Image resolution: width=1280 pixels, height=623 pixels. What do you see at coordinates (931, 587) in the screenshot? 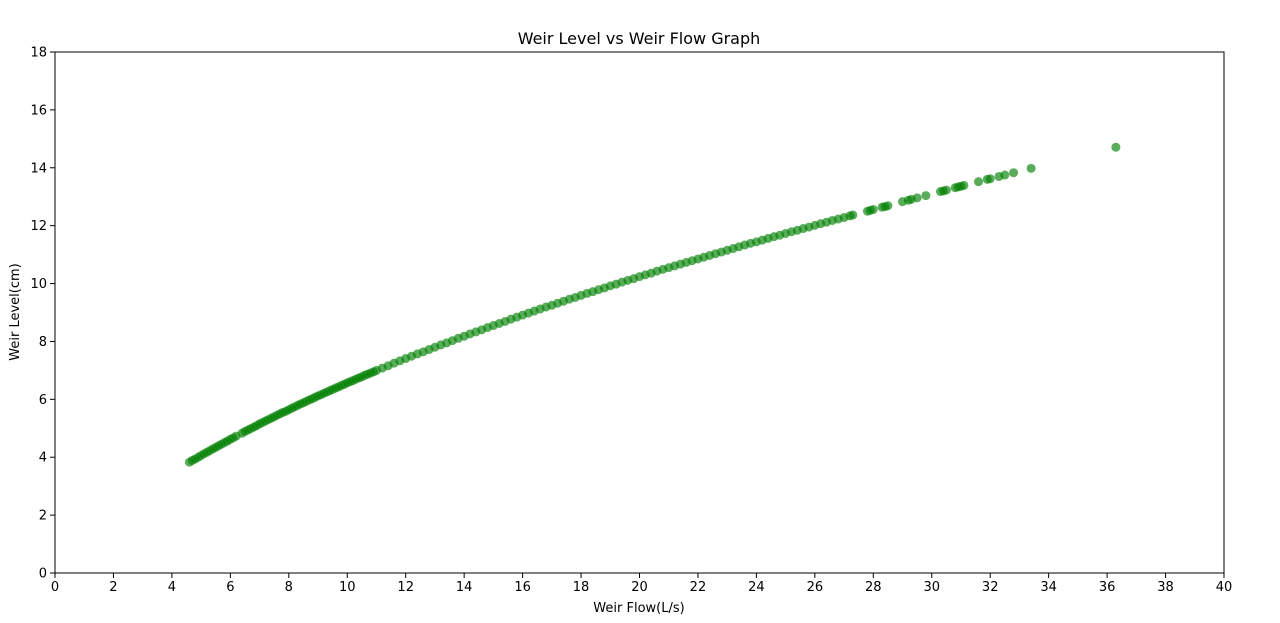
I see `x-tick-label: 30` at bounding box center [931, 587].